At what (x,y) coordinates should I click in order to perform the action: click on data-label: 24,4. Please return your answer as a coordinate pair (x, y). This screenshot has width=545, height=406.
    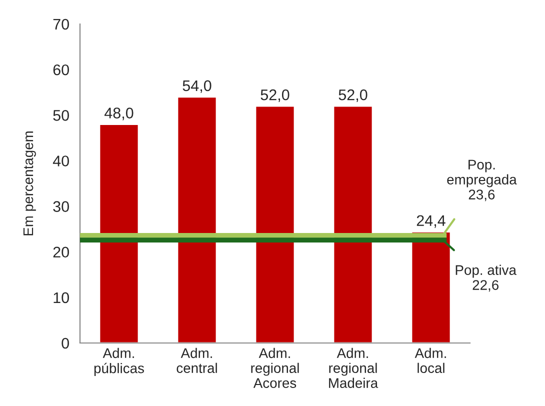
    Looking at the image, I should click on (431, 221).